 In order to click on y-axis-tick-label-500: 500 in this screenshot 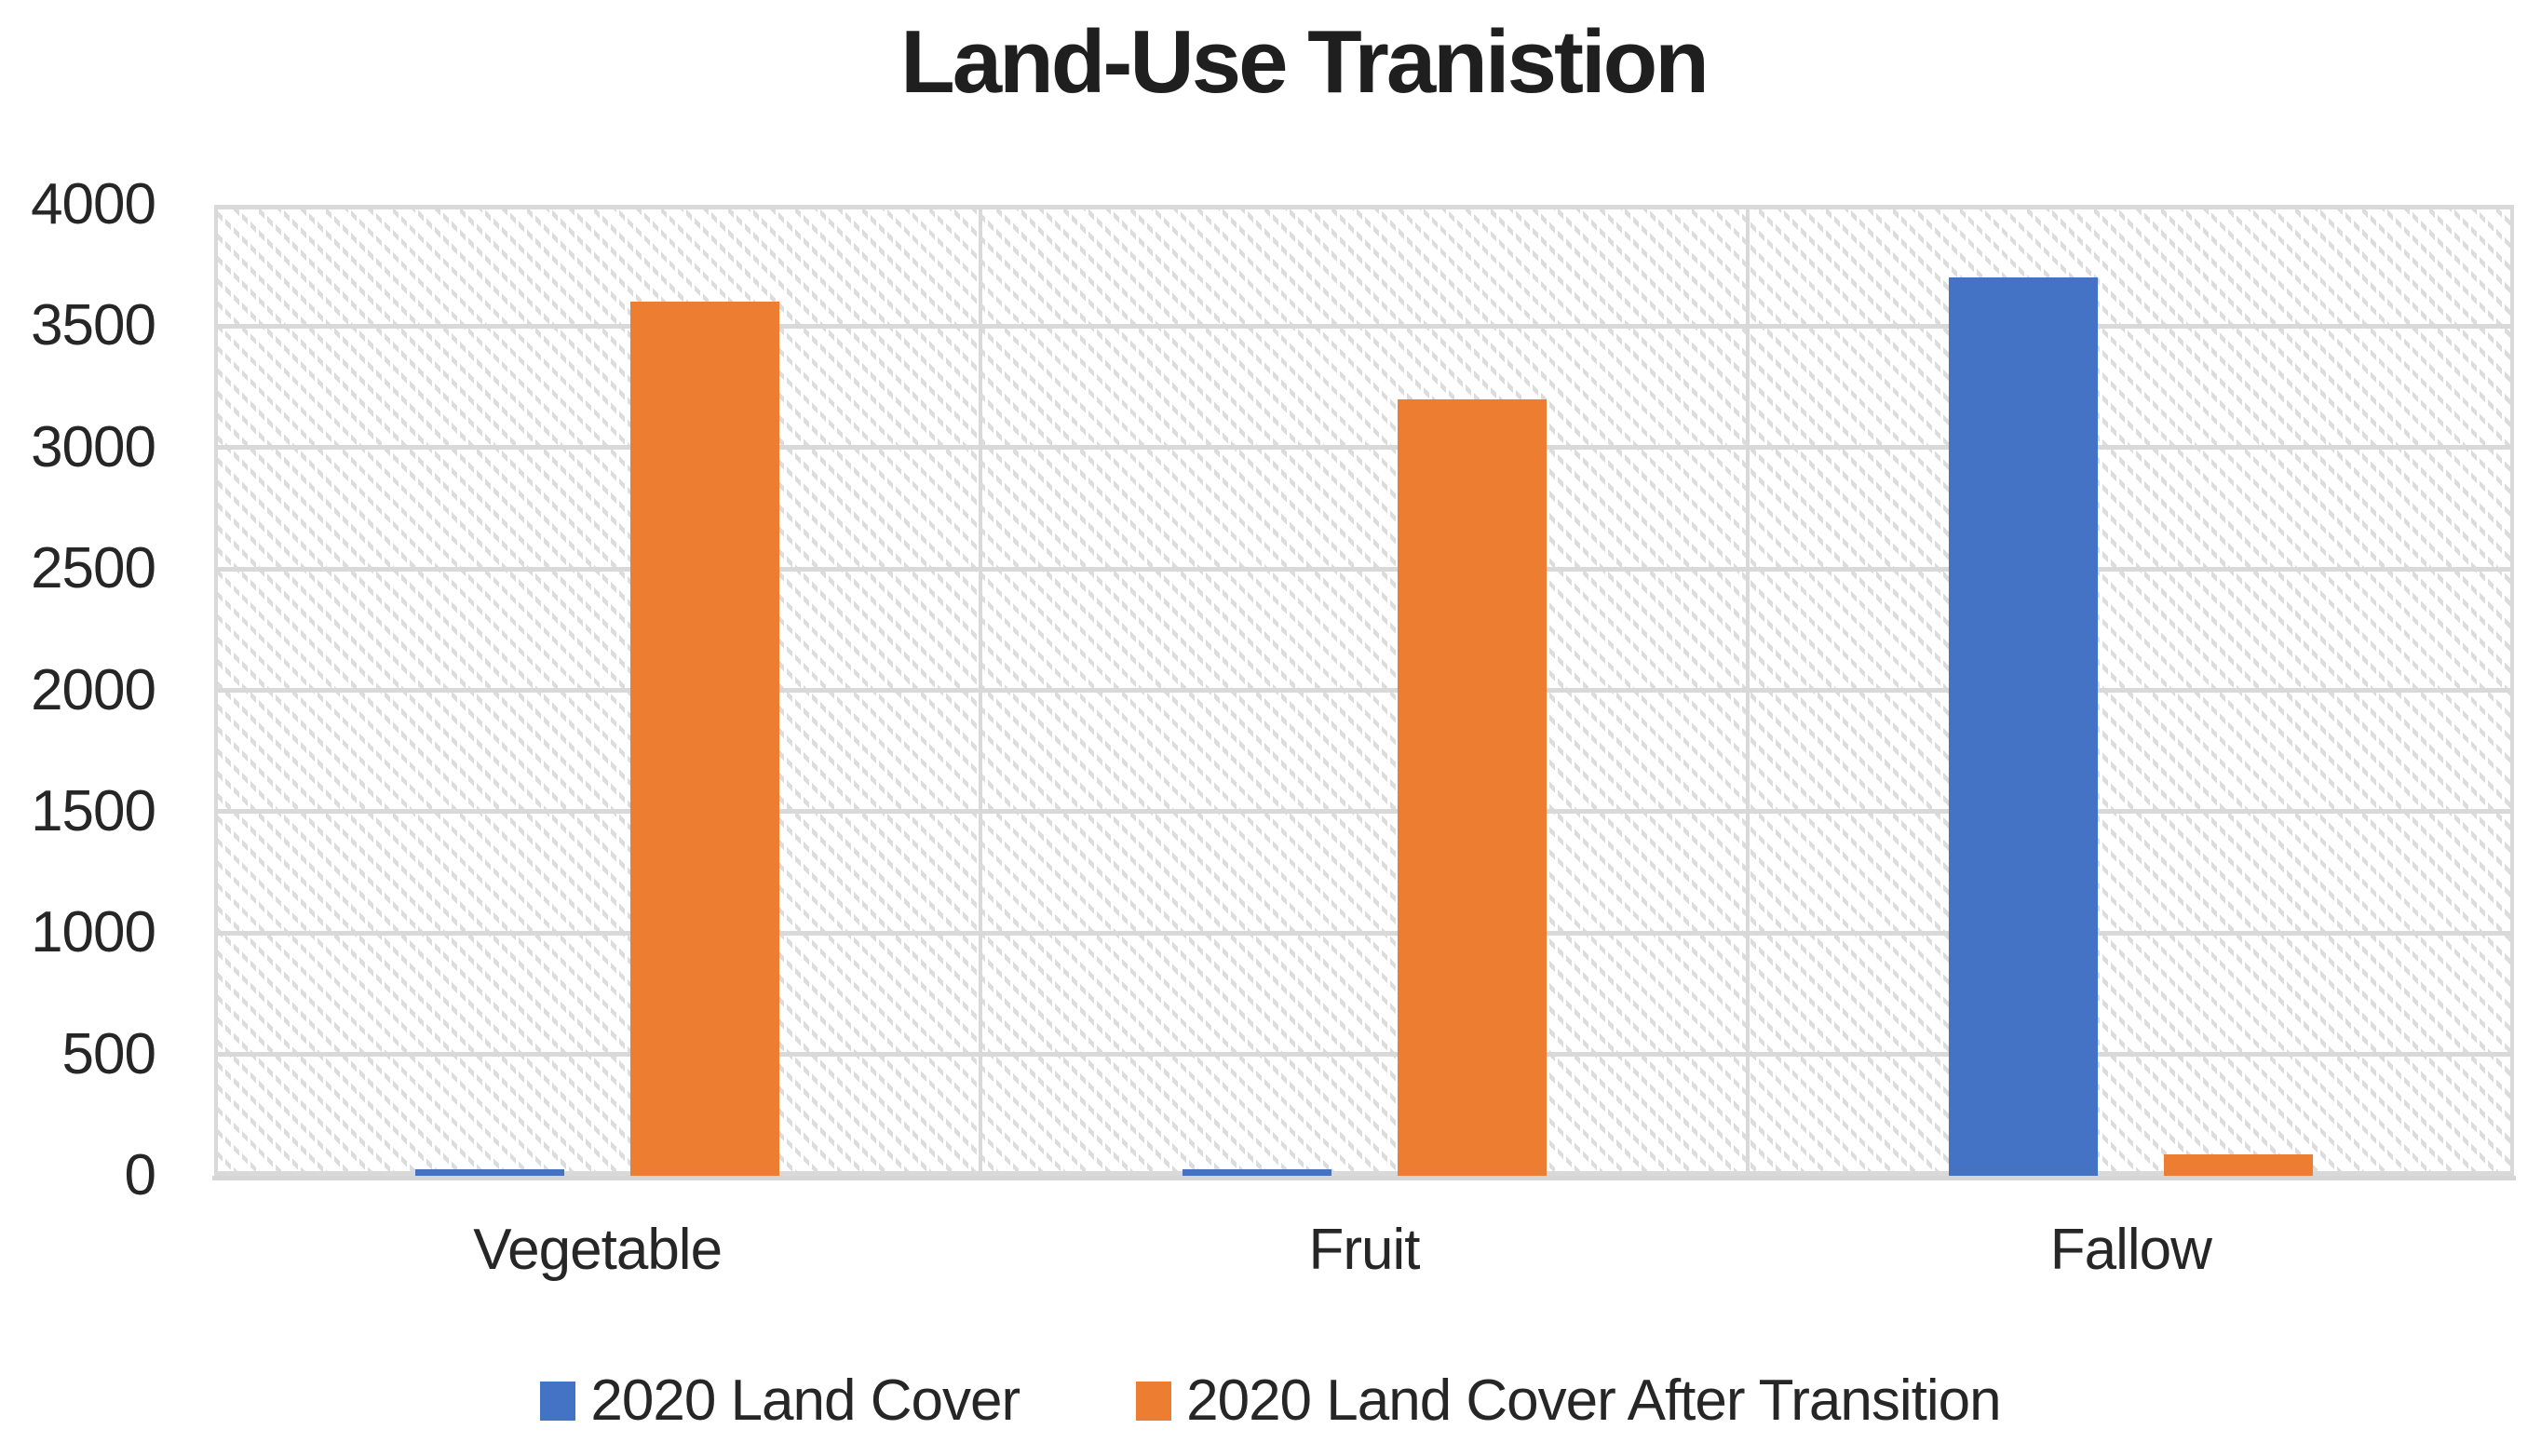, I will do `click(108, 1053)`.